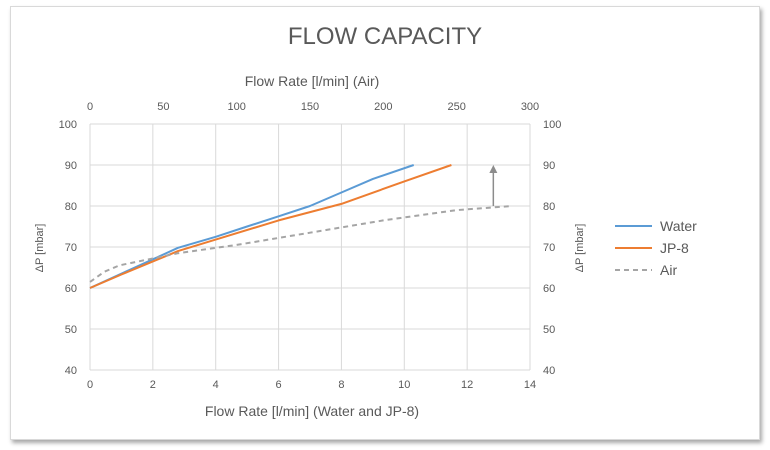 The height and width of the screenshot is (450, 770). Describe the element at coordinates (668, 270) in the screenshot. I see `legend-label-air: Air` at that location.